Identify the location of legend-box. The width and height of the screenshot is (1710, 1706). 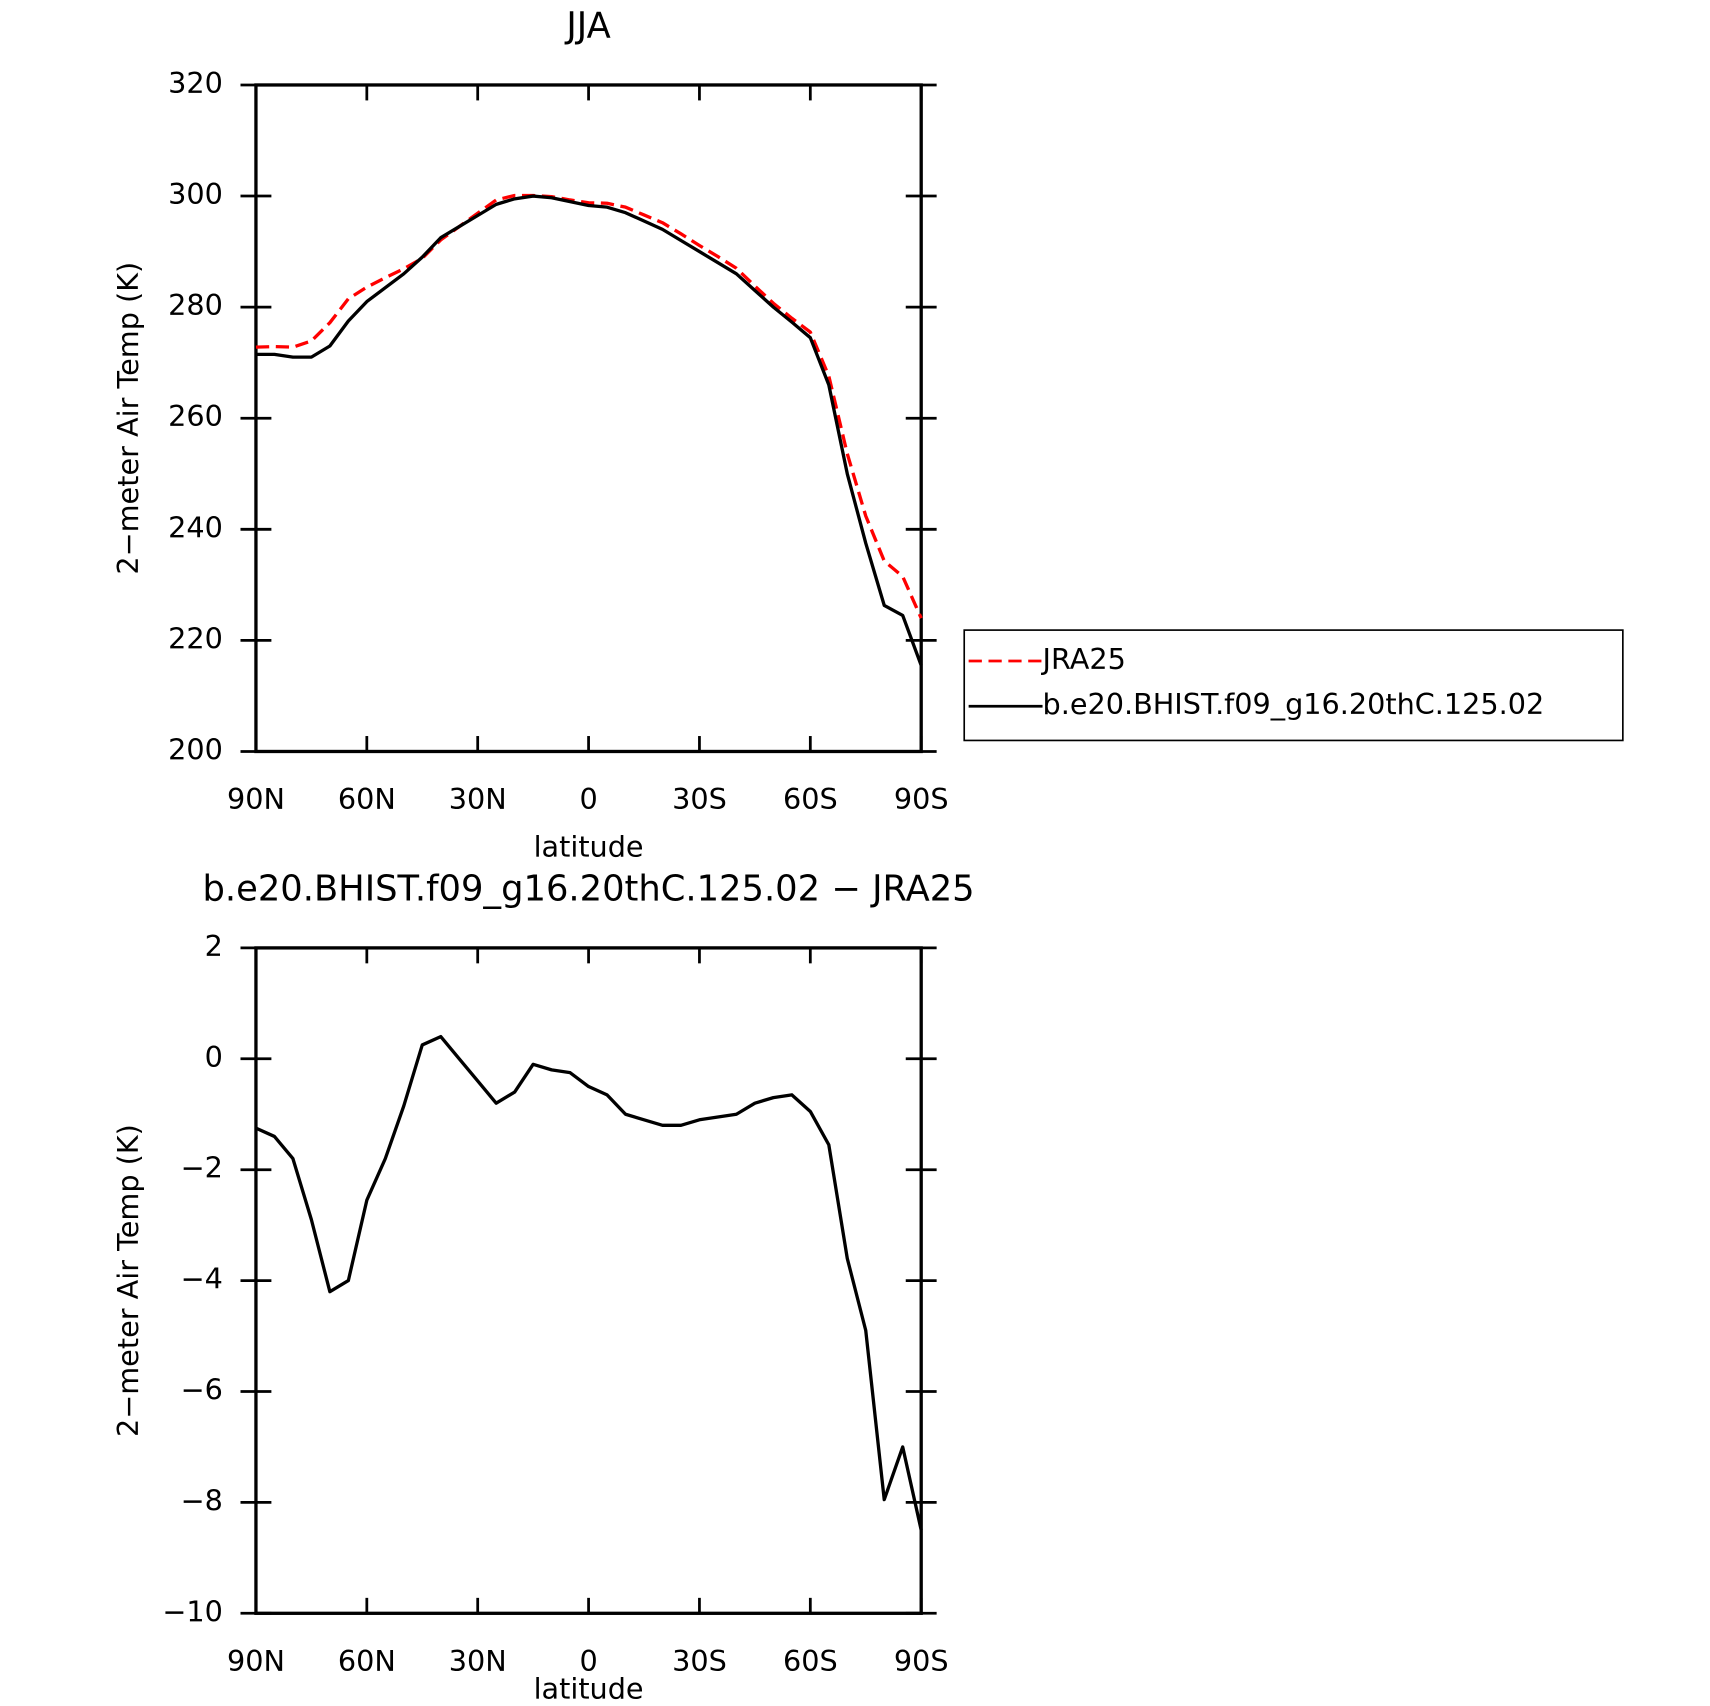
(1293, 685).